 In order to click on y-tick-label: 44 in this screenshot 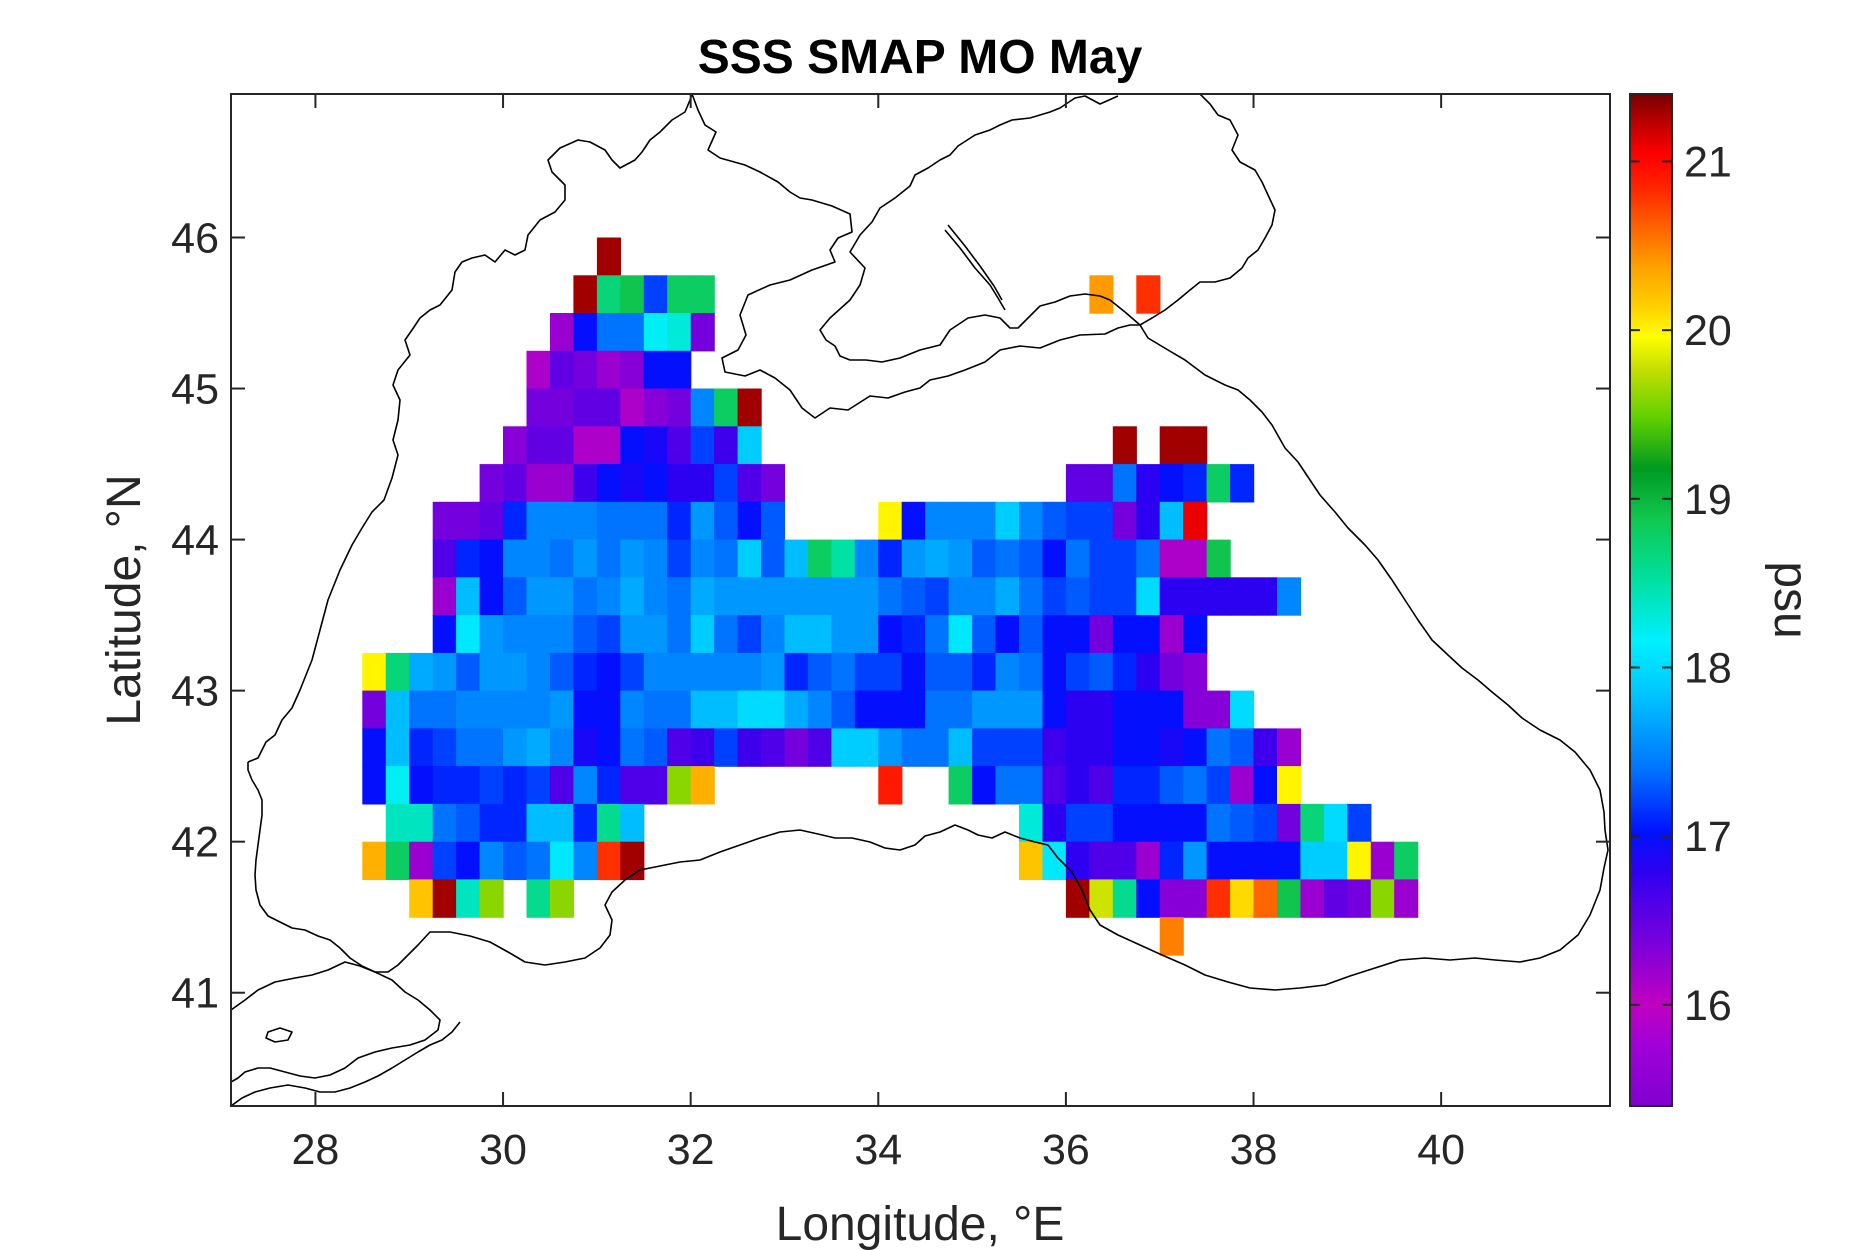, I will do `click(195, 541)`.